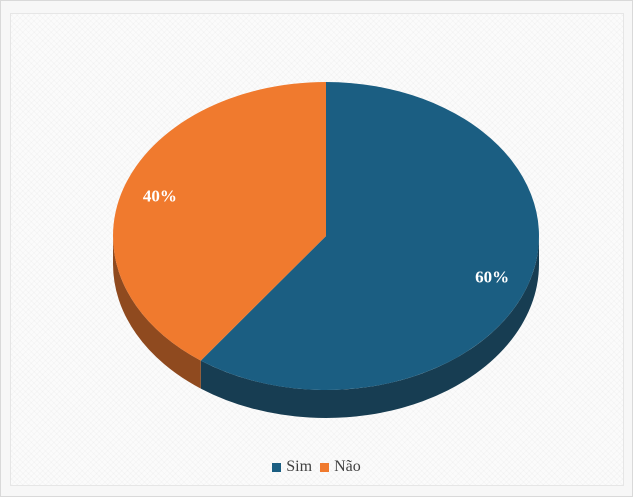  I want to click on legend: Sim Não, so click(316, 467).